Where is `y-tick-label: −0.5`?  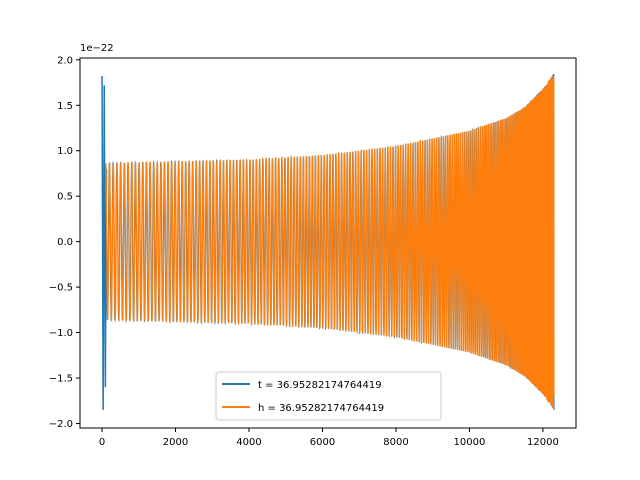 y-tick-label: −0.5 is located at coordinates (61, 288).